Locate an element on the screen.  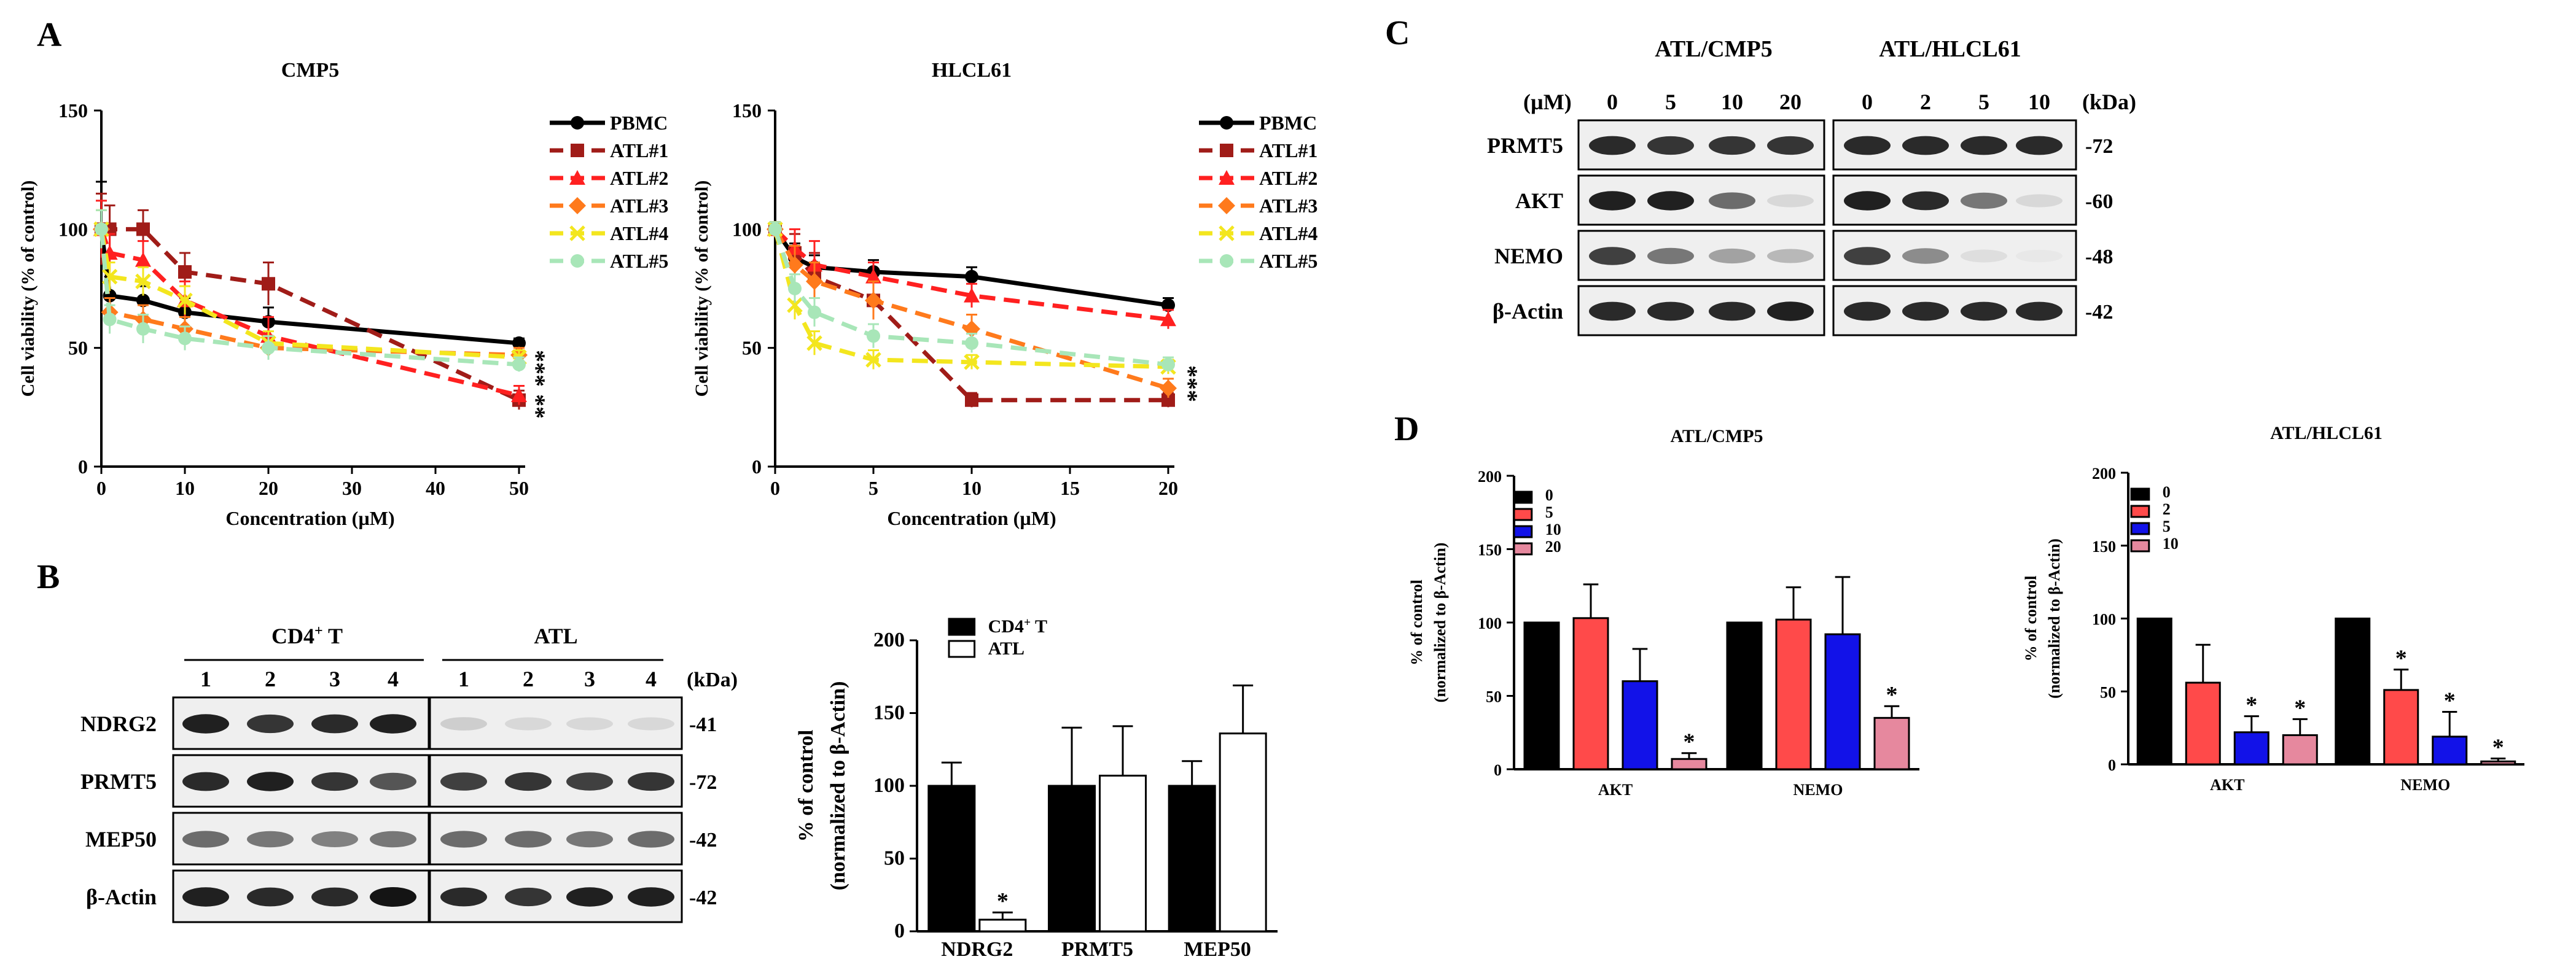
y-axis-label: (normalized to β-Actin) is located at coordinates (1440, 623).